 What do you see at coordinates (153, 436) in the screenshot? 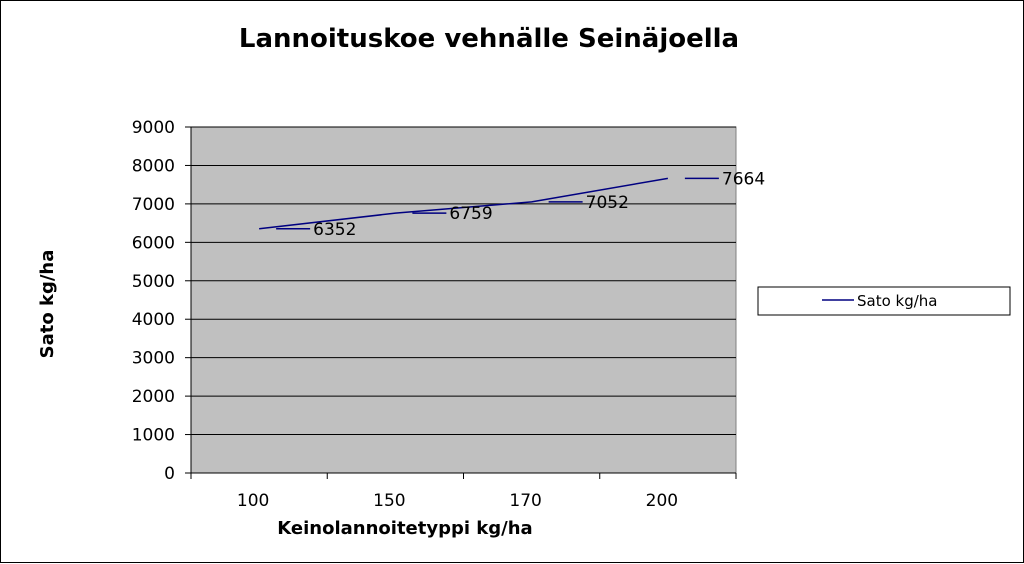
I see `y-tick-label: 1000` at bounding box center [153, 436].